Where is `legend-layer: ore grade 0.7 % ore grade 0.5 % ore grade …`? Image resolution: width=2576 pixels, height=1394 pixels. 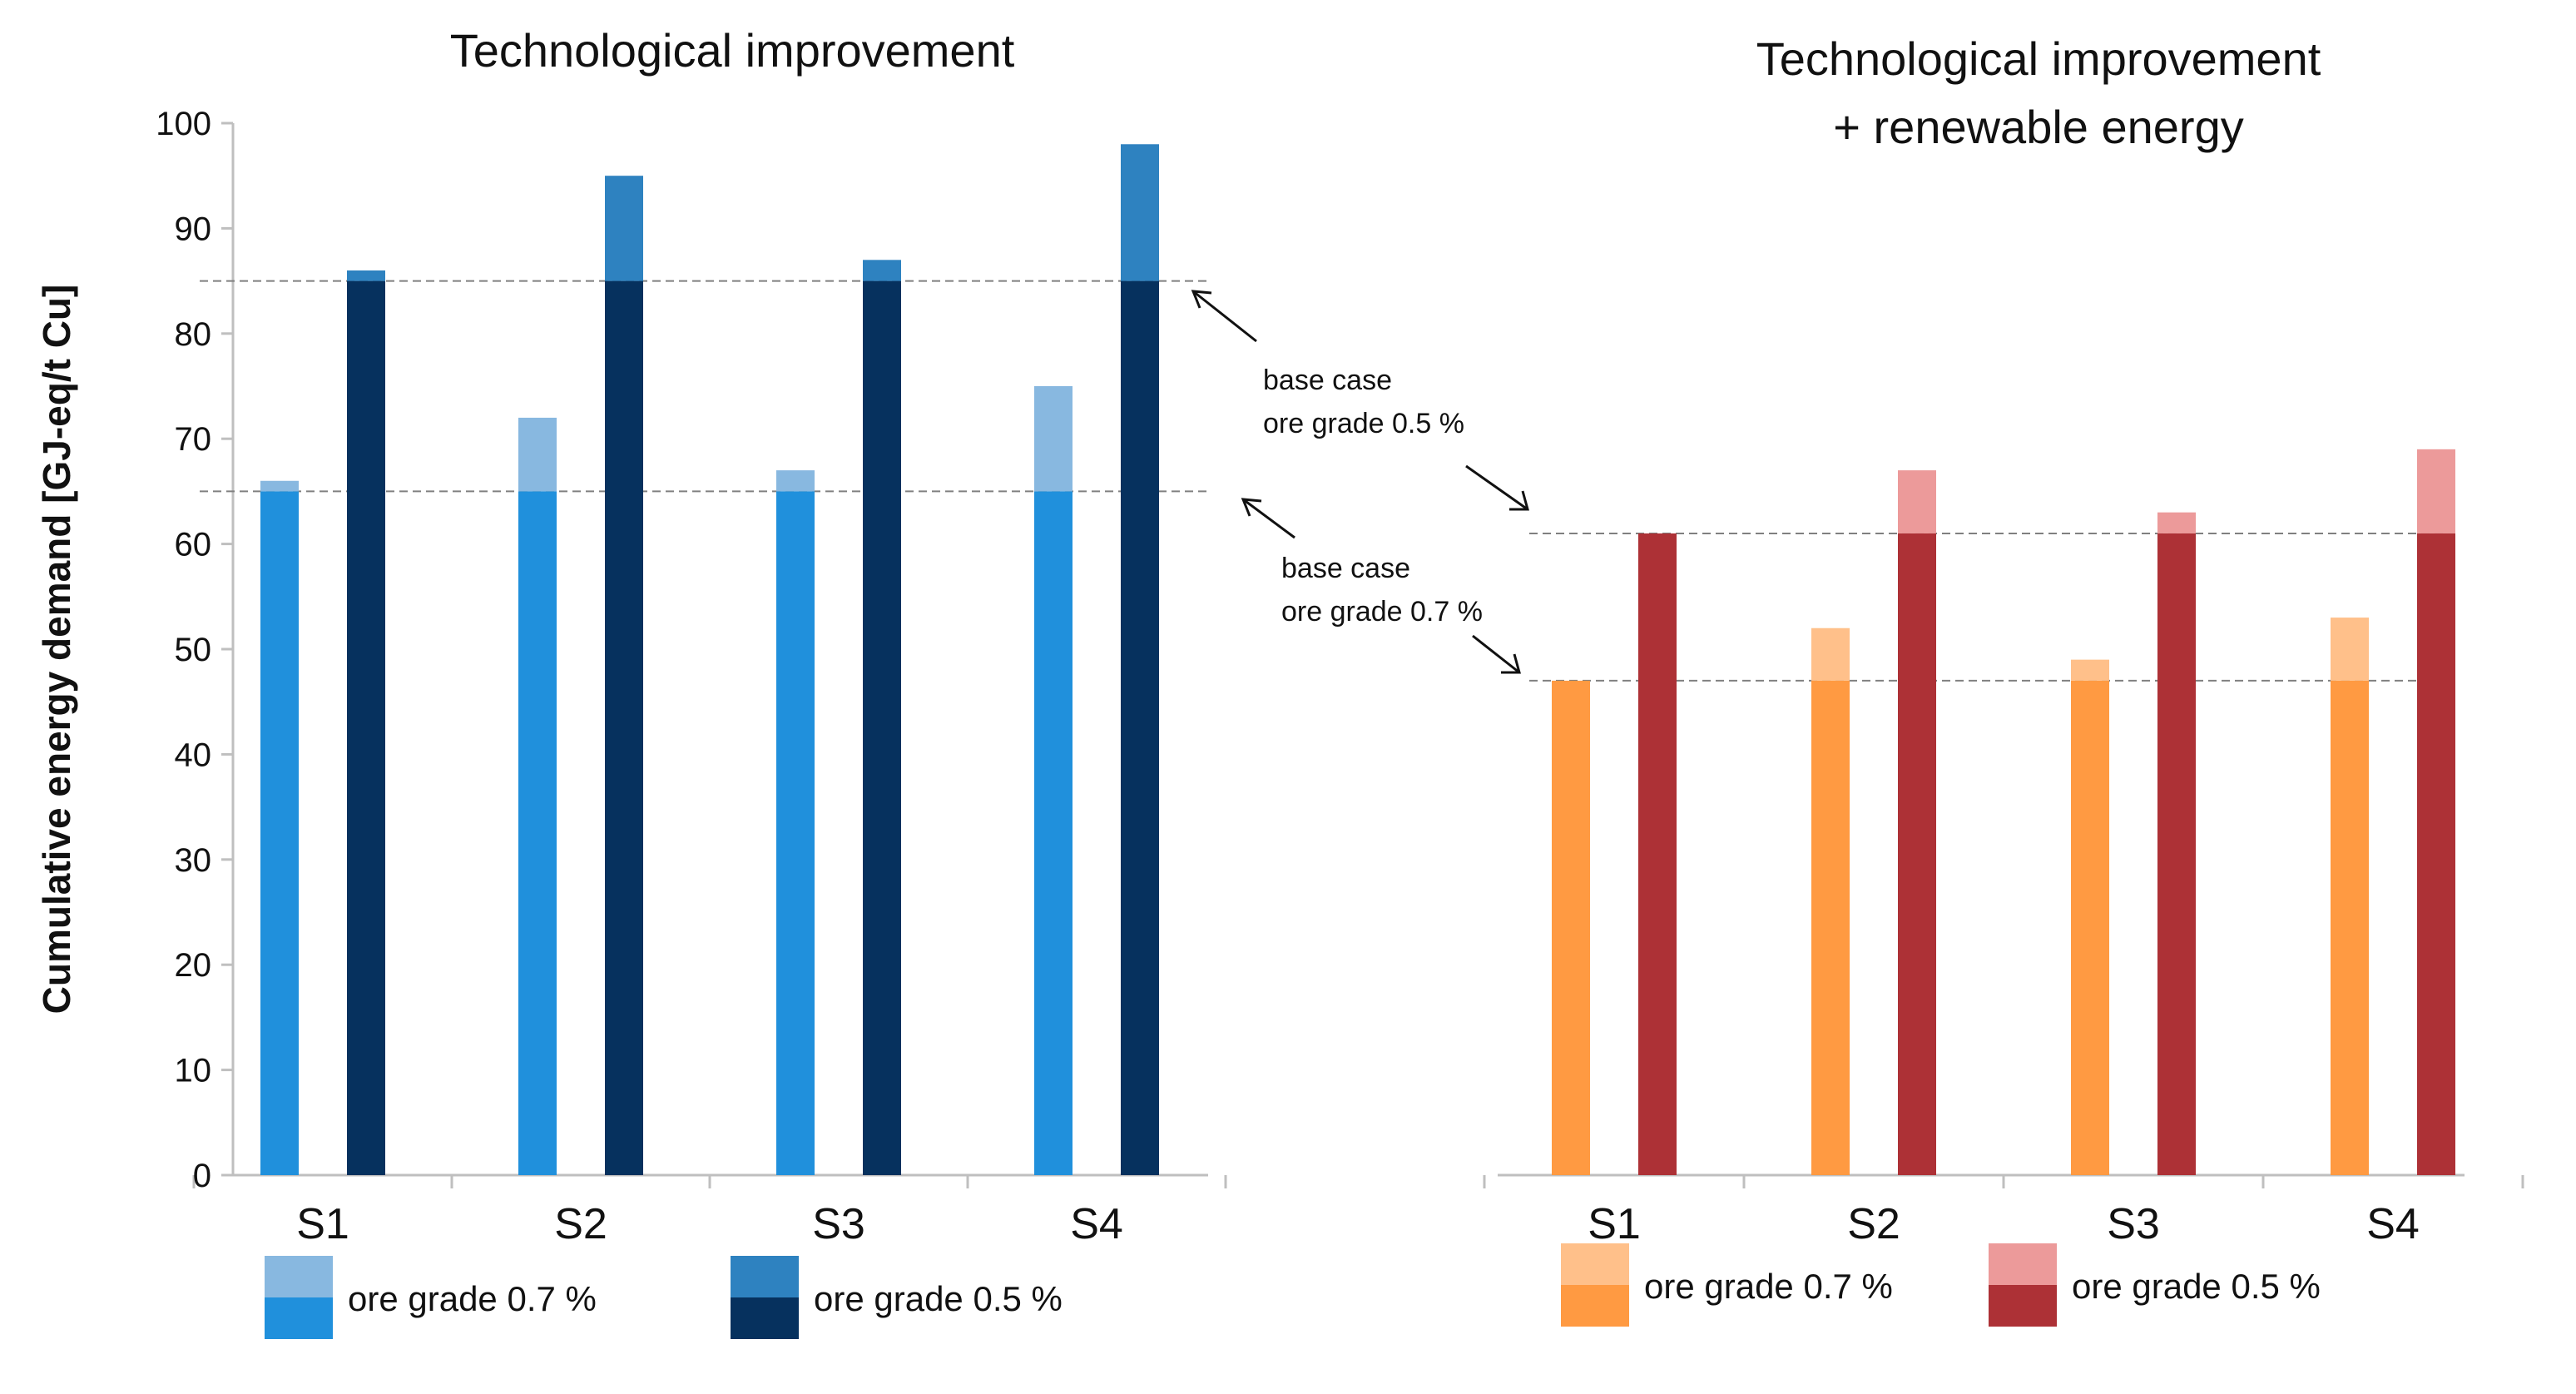 legend-layer: ore grade 0.7 % ore grade 0.5 % ore grade … is located at coordinates (1293, 1291).